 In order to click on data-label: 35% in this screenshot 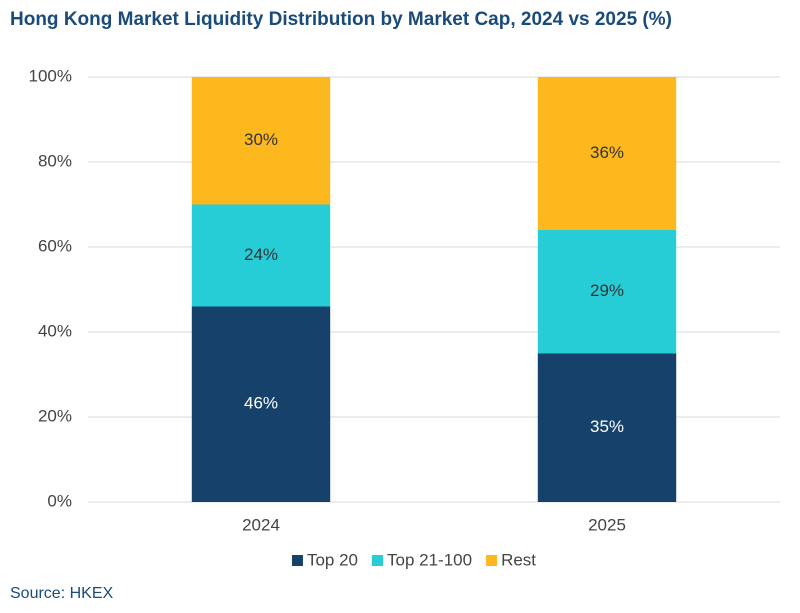, I will do `click(607, 426)`.